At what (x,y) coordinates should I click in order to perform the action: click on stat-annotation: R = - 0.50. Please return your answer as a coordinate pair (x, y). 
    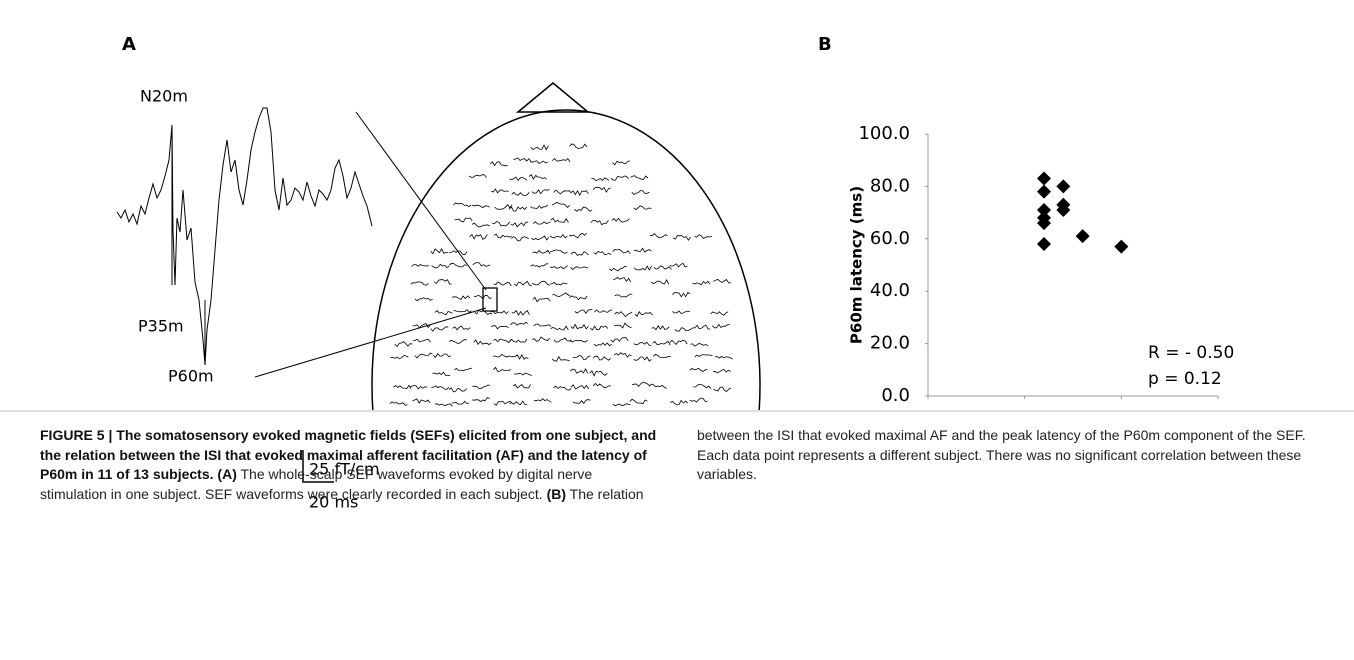
    Looking at the image, I should click on (1191, 353).